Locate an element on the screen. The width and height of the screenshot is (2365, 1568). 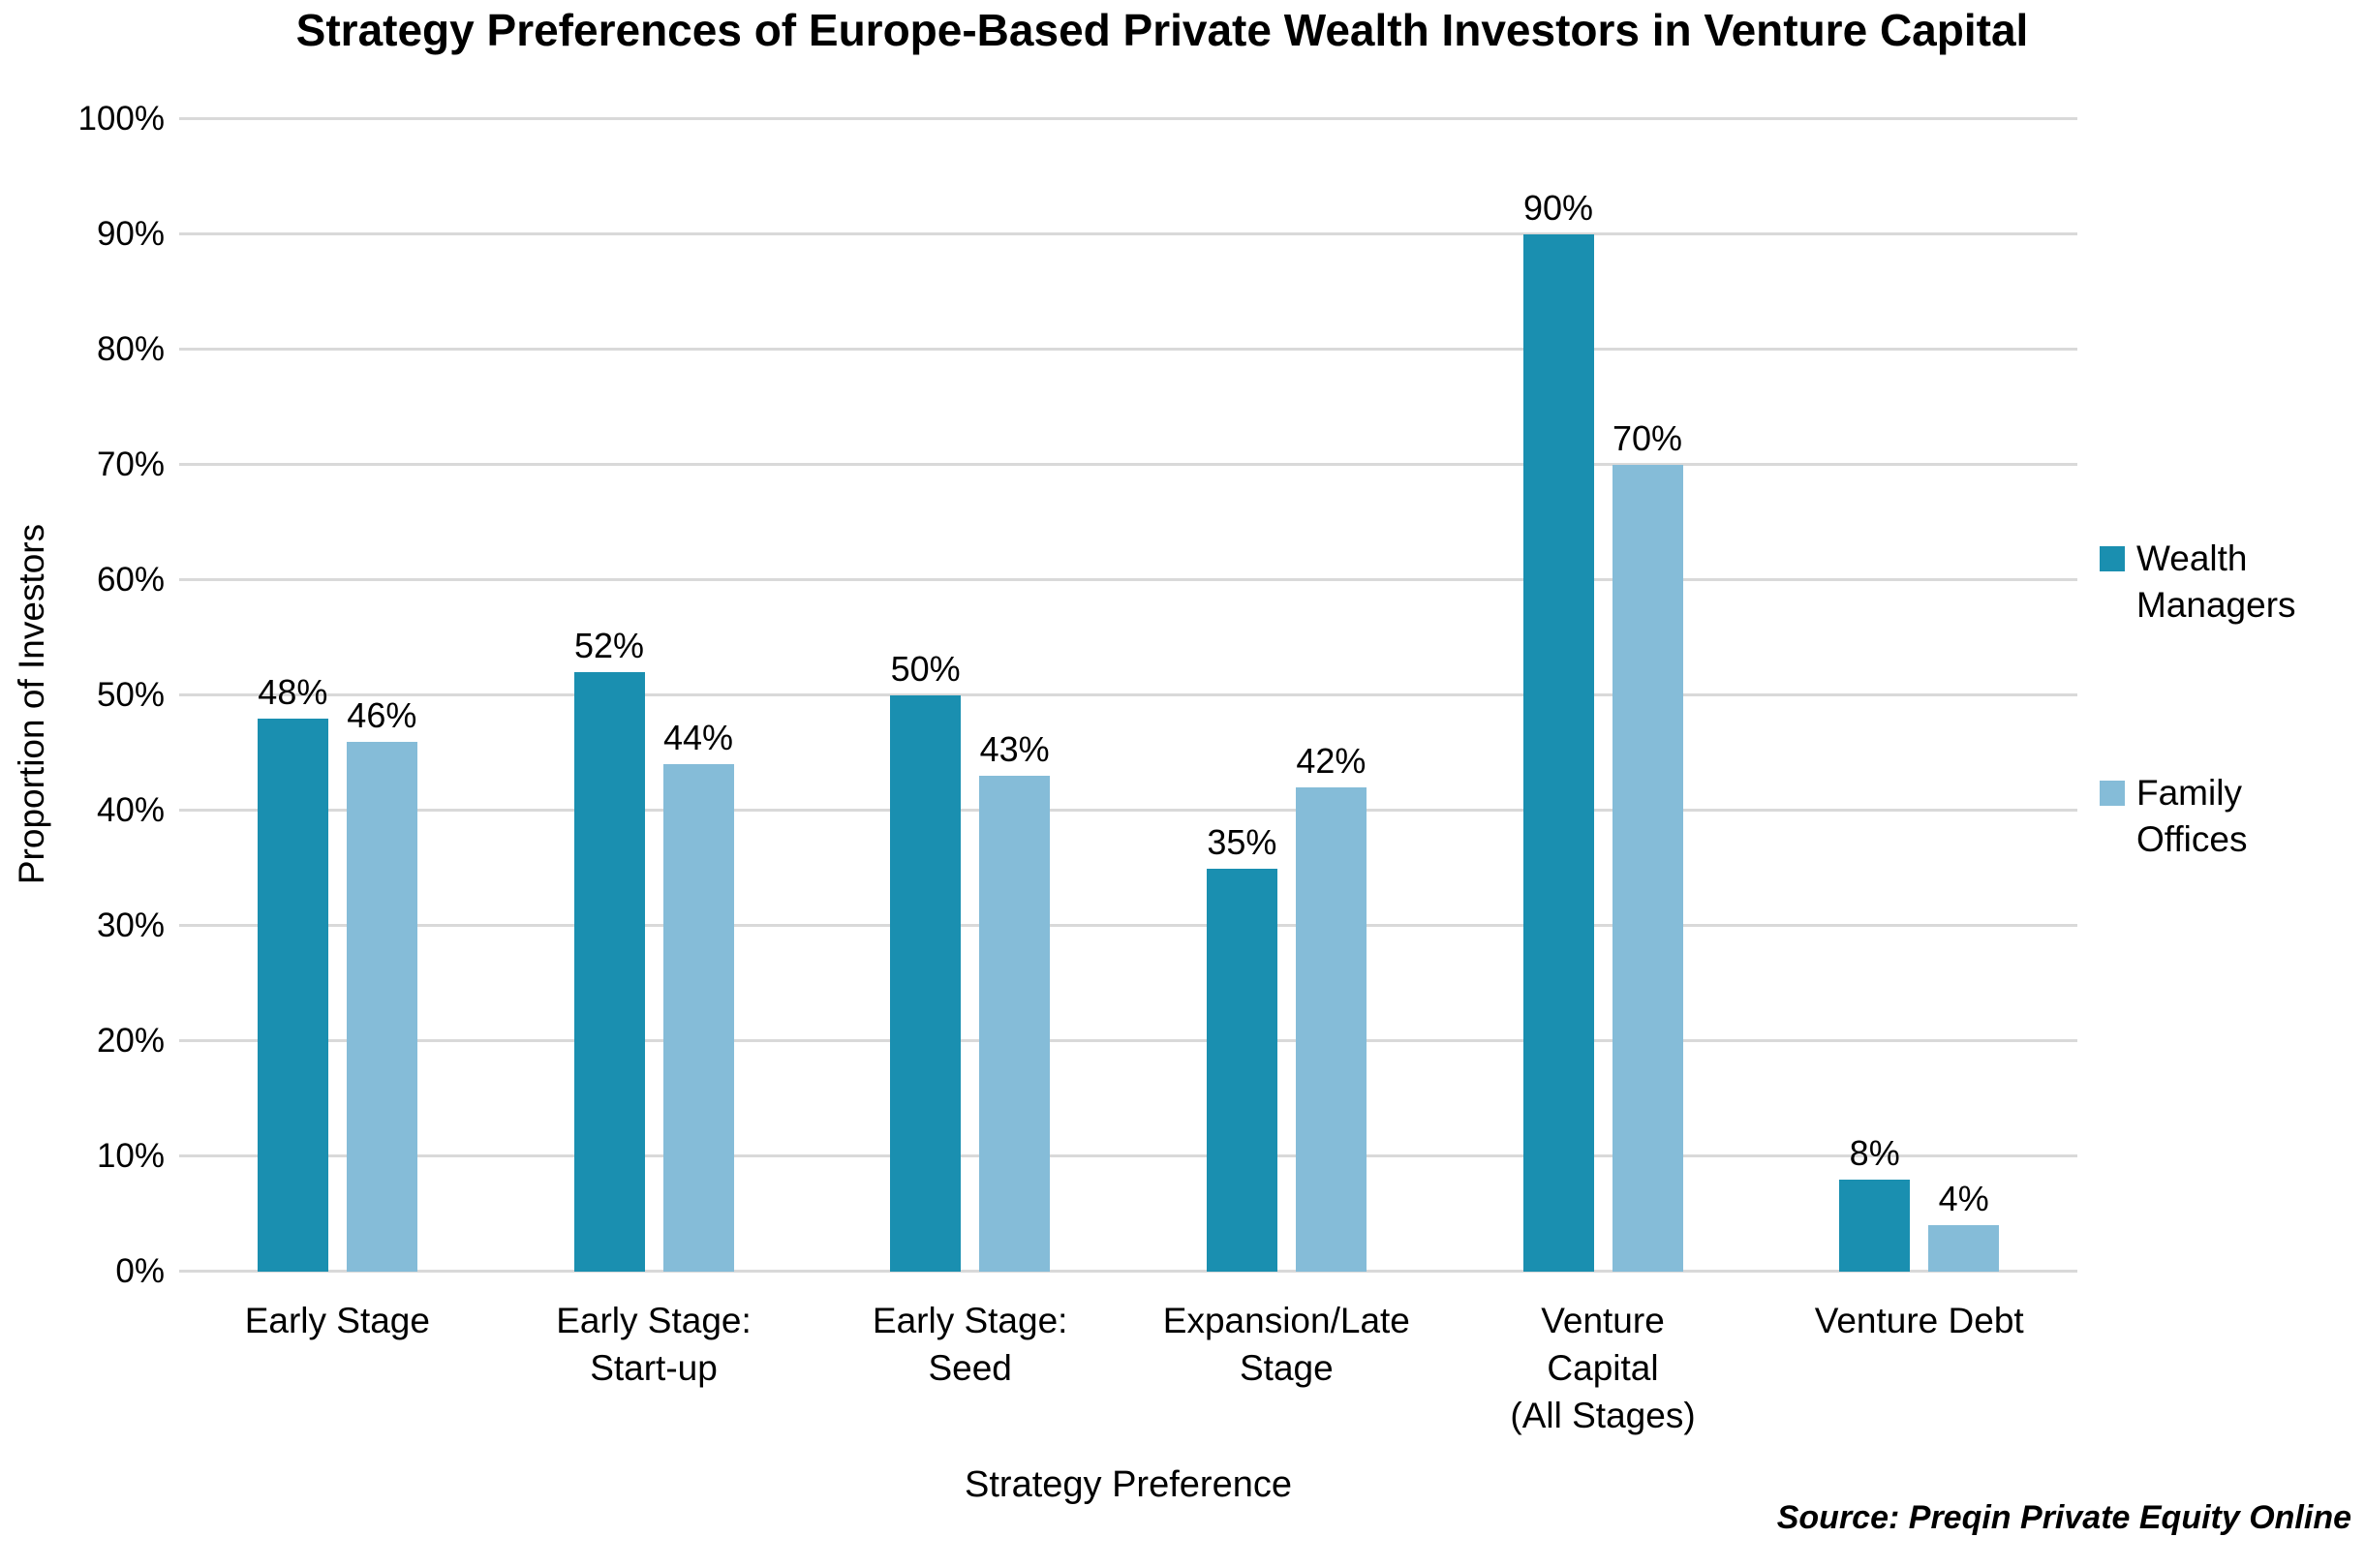
bar-with-label: 50% is located at coordinates (926, 960).